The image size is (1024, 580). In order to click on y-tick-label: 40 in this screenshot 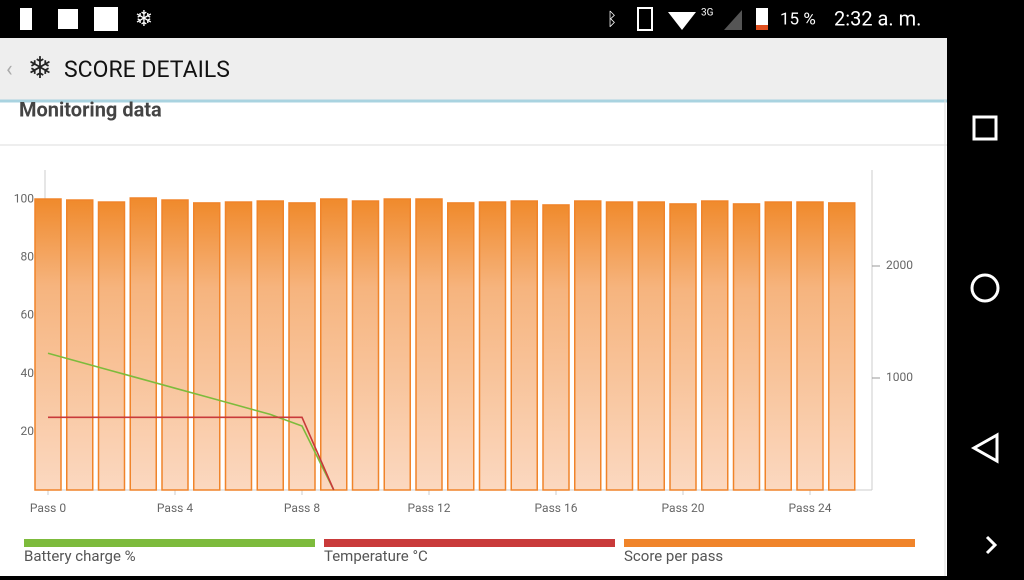, I will do `click(28, 373)`.